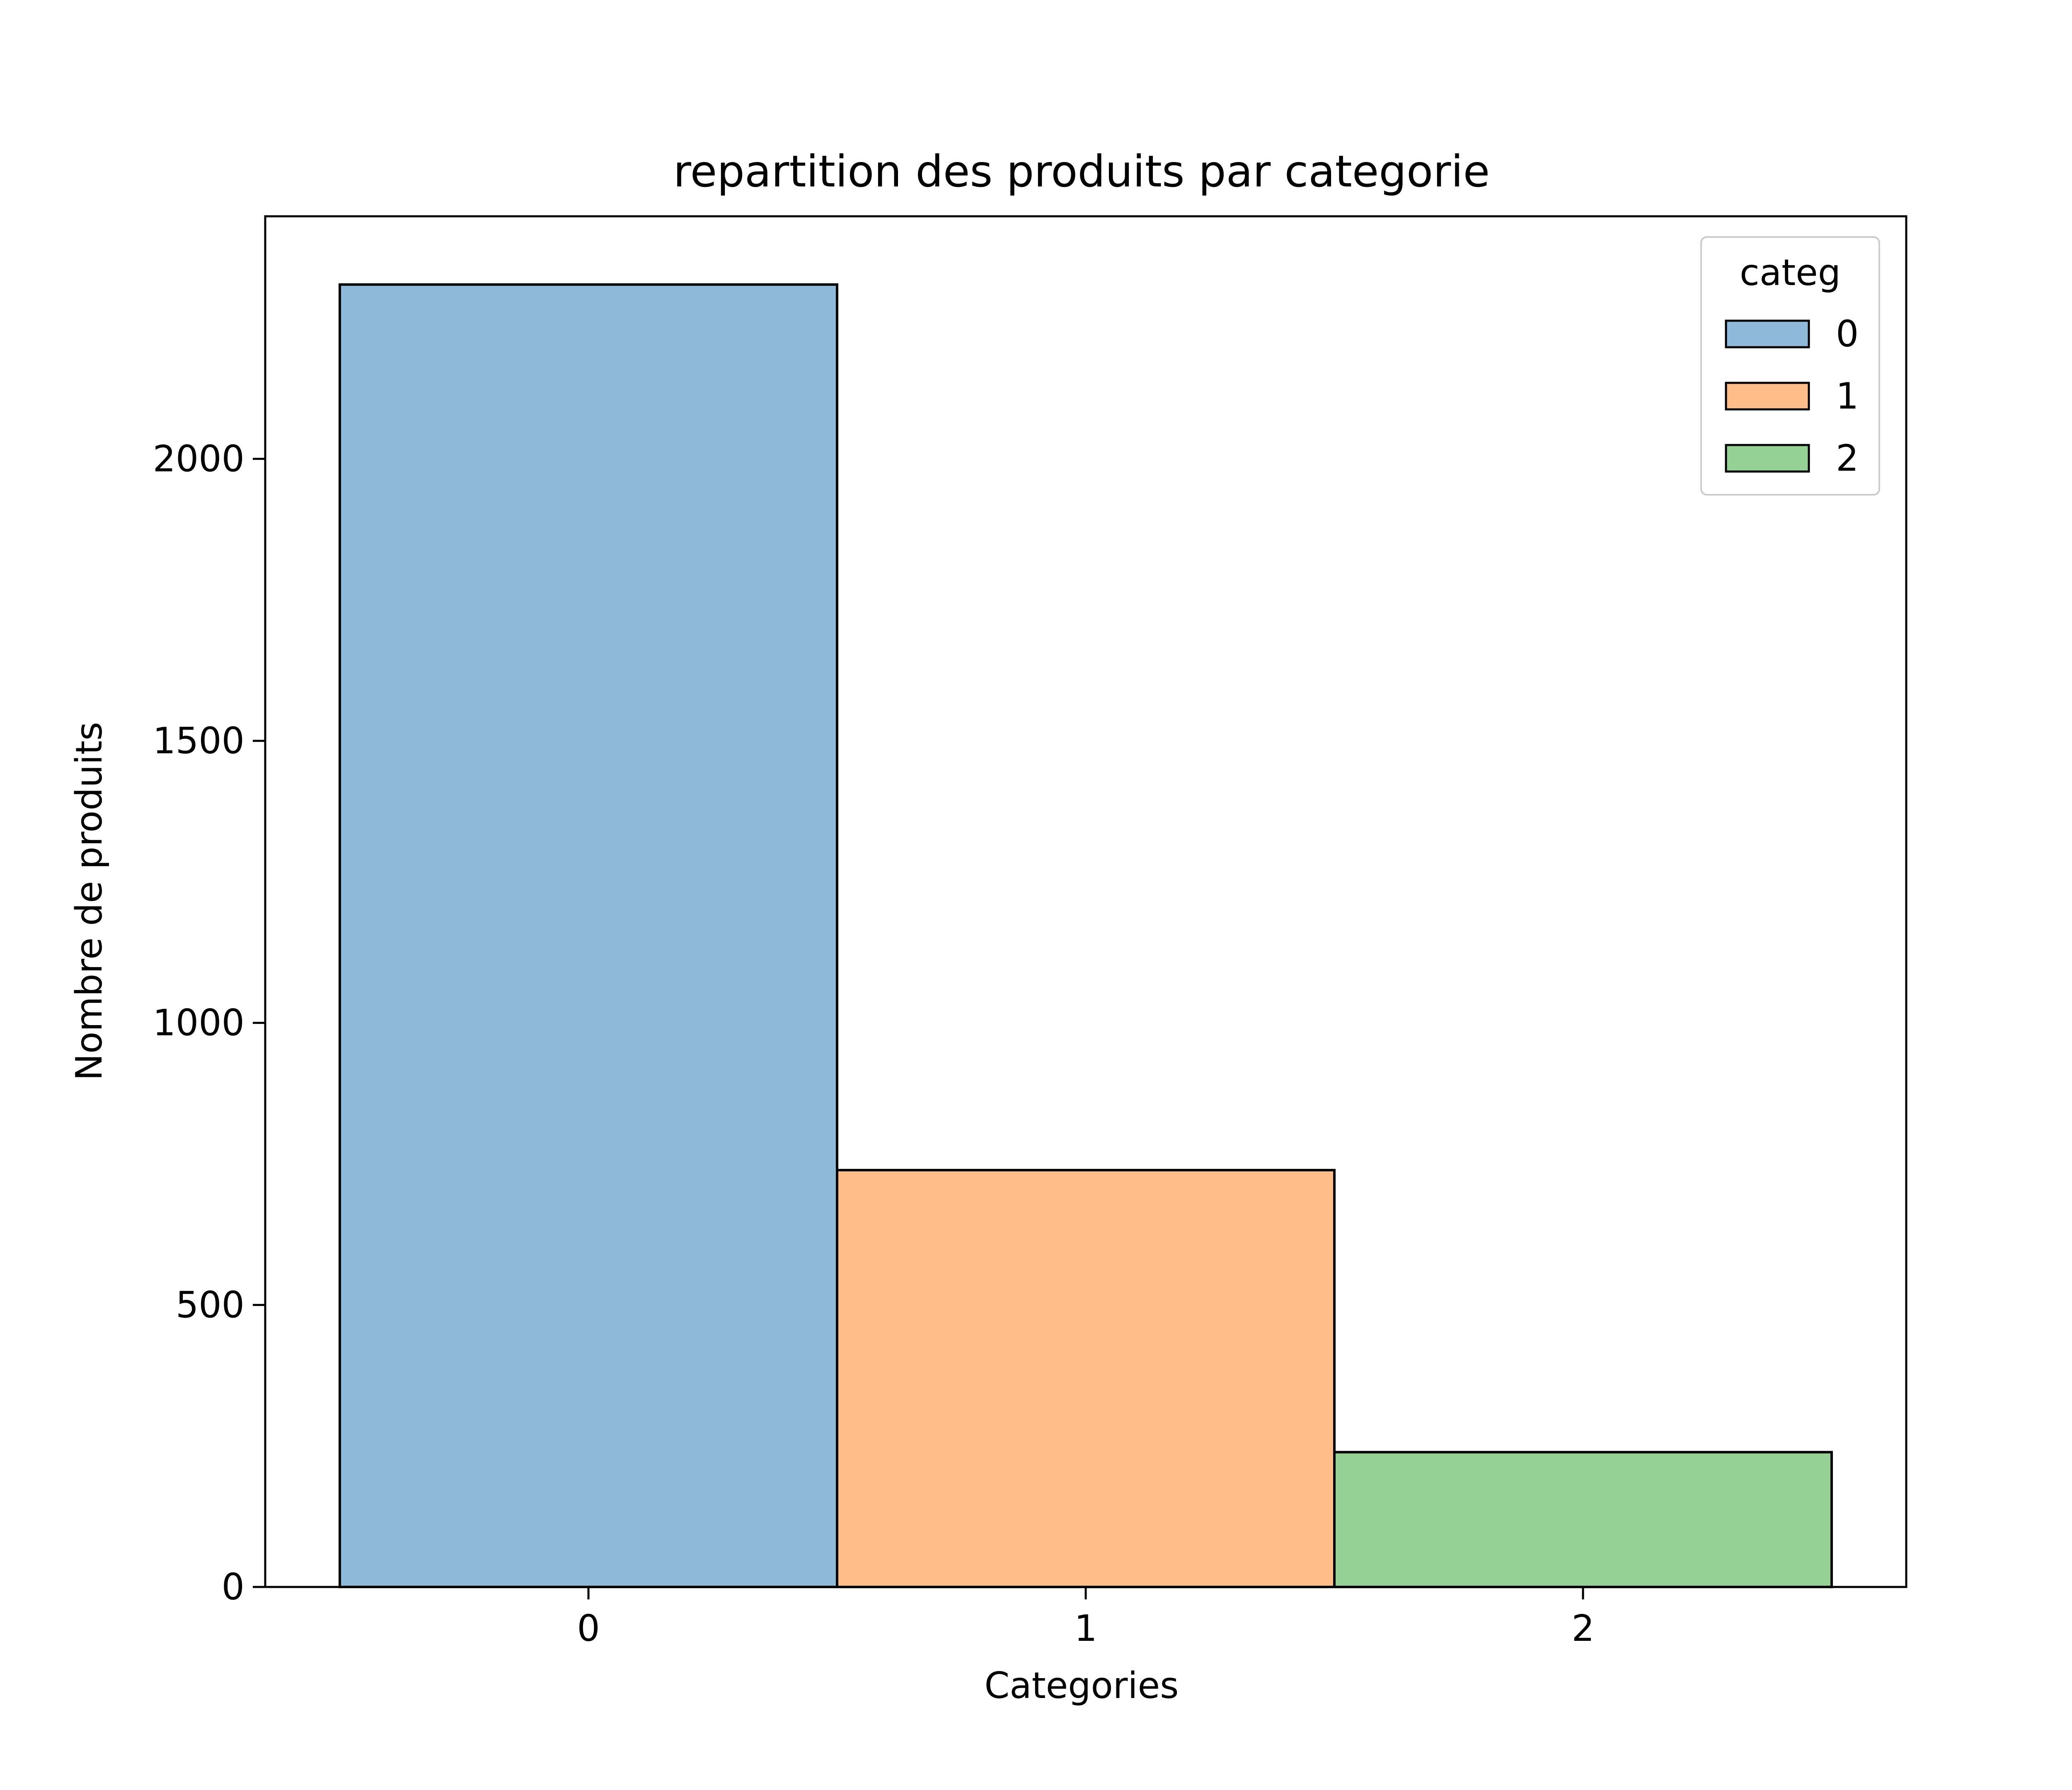 The width and height of the screenshot is (2072, 1790). I want to click on y-tick-label: 1000, so click(198, 1023).